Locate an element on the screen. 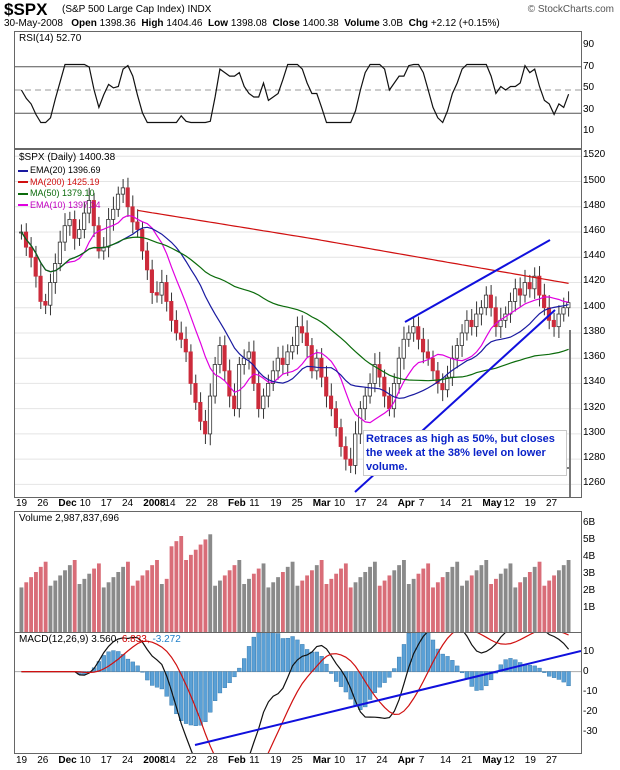  volume-tick: 2B is located at coordinates (589, 590).